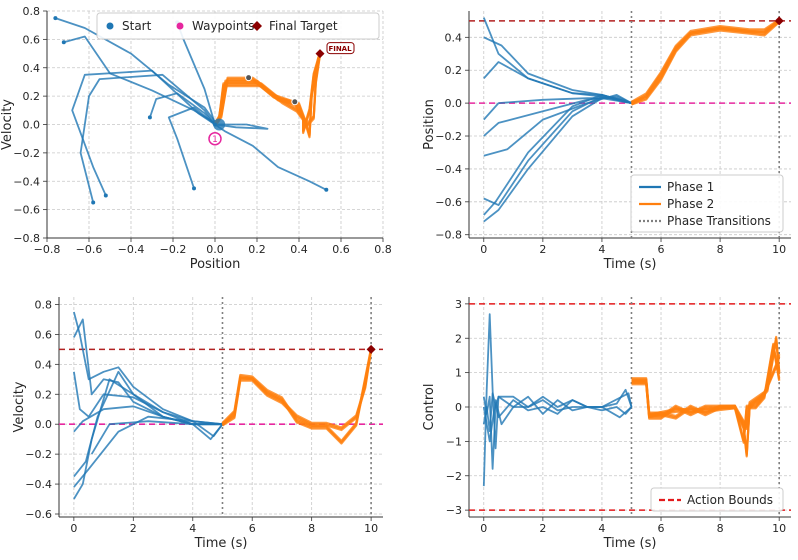 This screenshot has width=798, height=560. What do you see at coordinates (458, 373) in the screenshot?
I see `y-tick-label: 1` at bounding box center [458, 373].